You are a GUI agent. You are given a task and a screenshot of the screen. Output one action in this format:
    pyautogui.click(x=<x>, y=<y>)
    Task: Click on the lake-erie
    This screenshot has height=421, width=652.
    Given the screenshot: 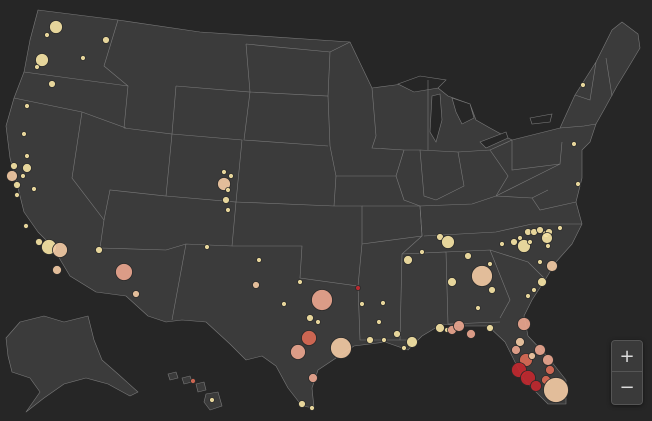 What is the action you would take?
    pyautogui.click(x=494, y=140)
    